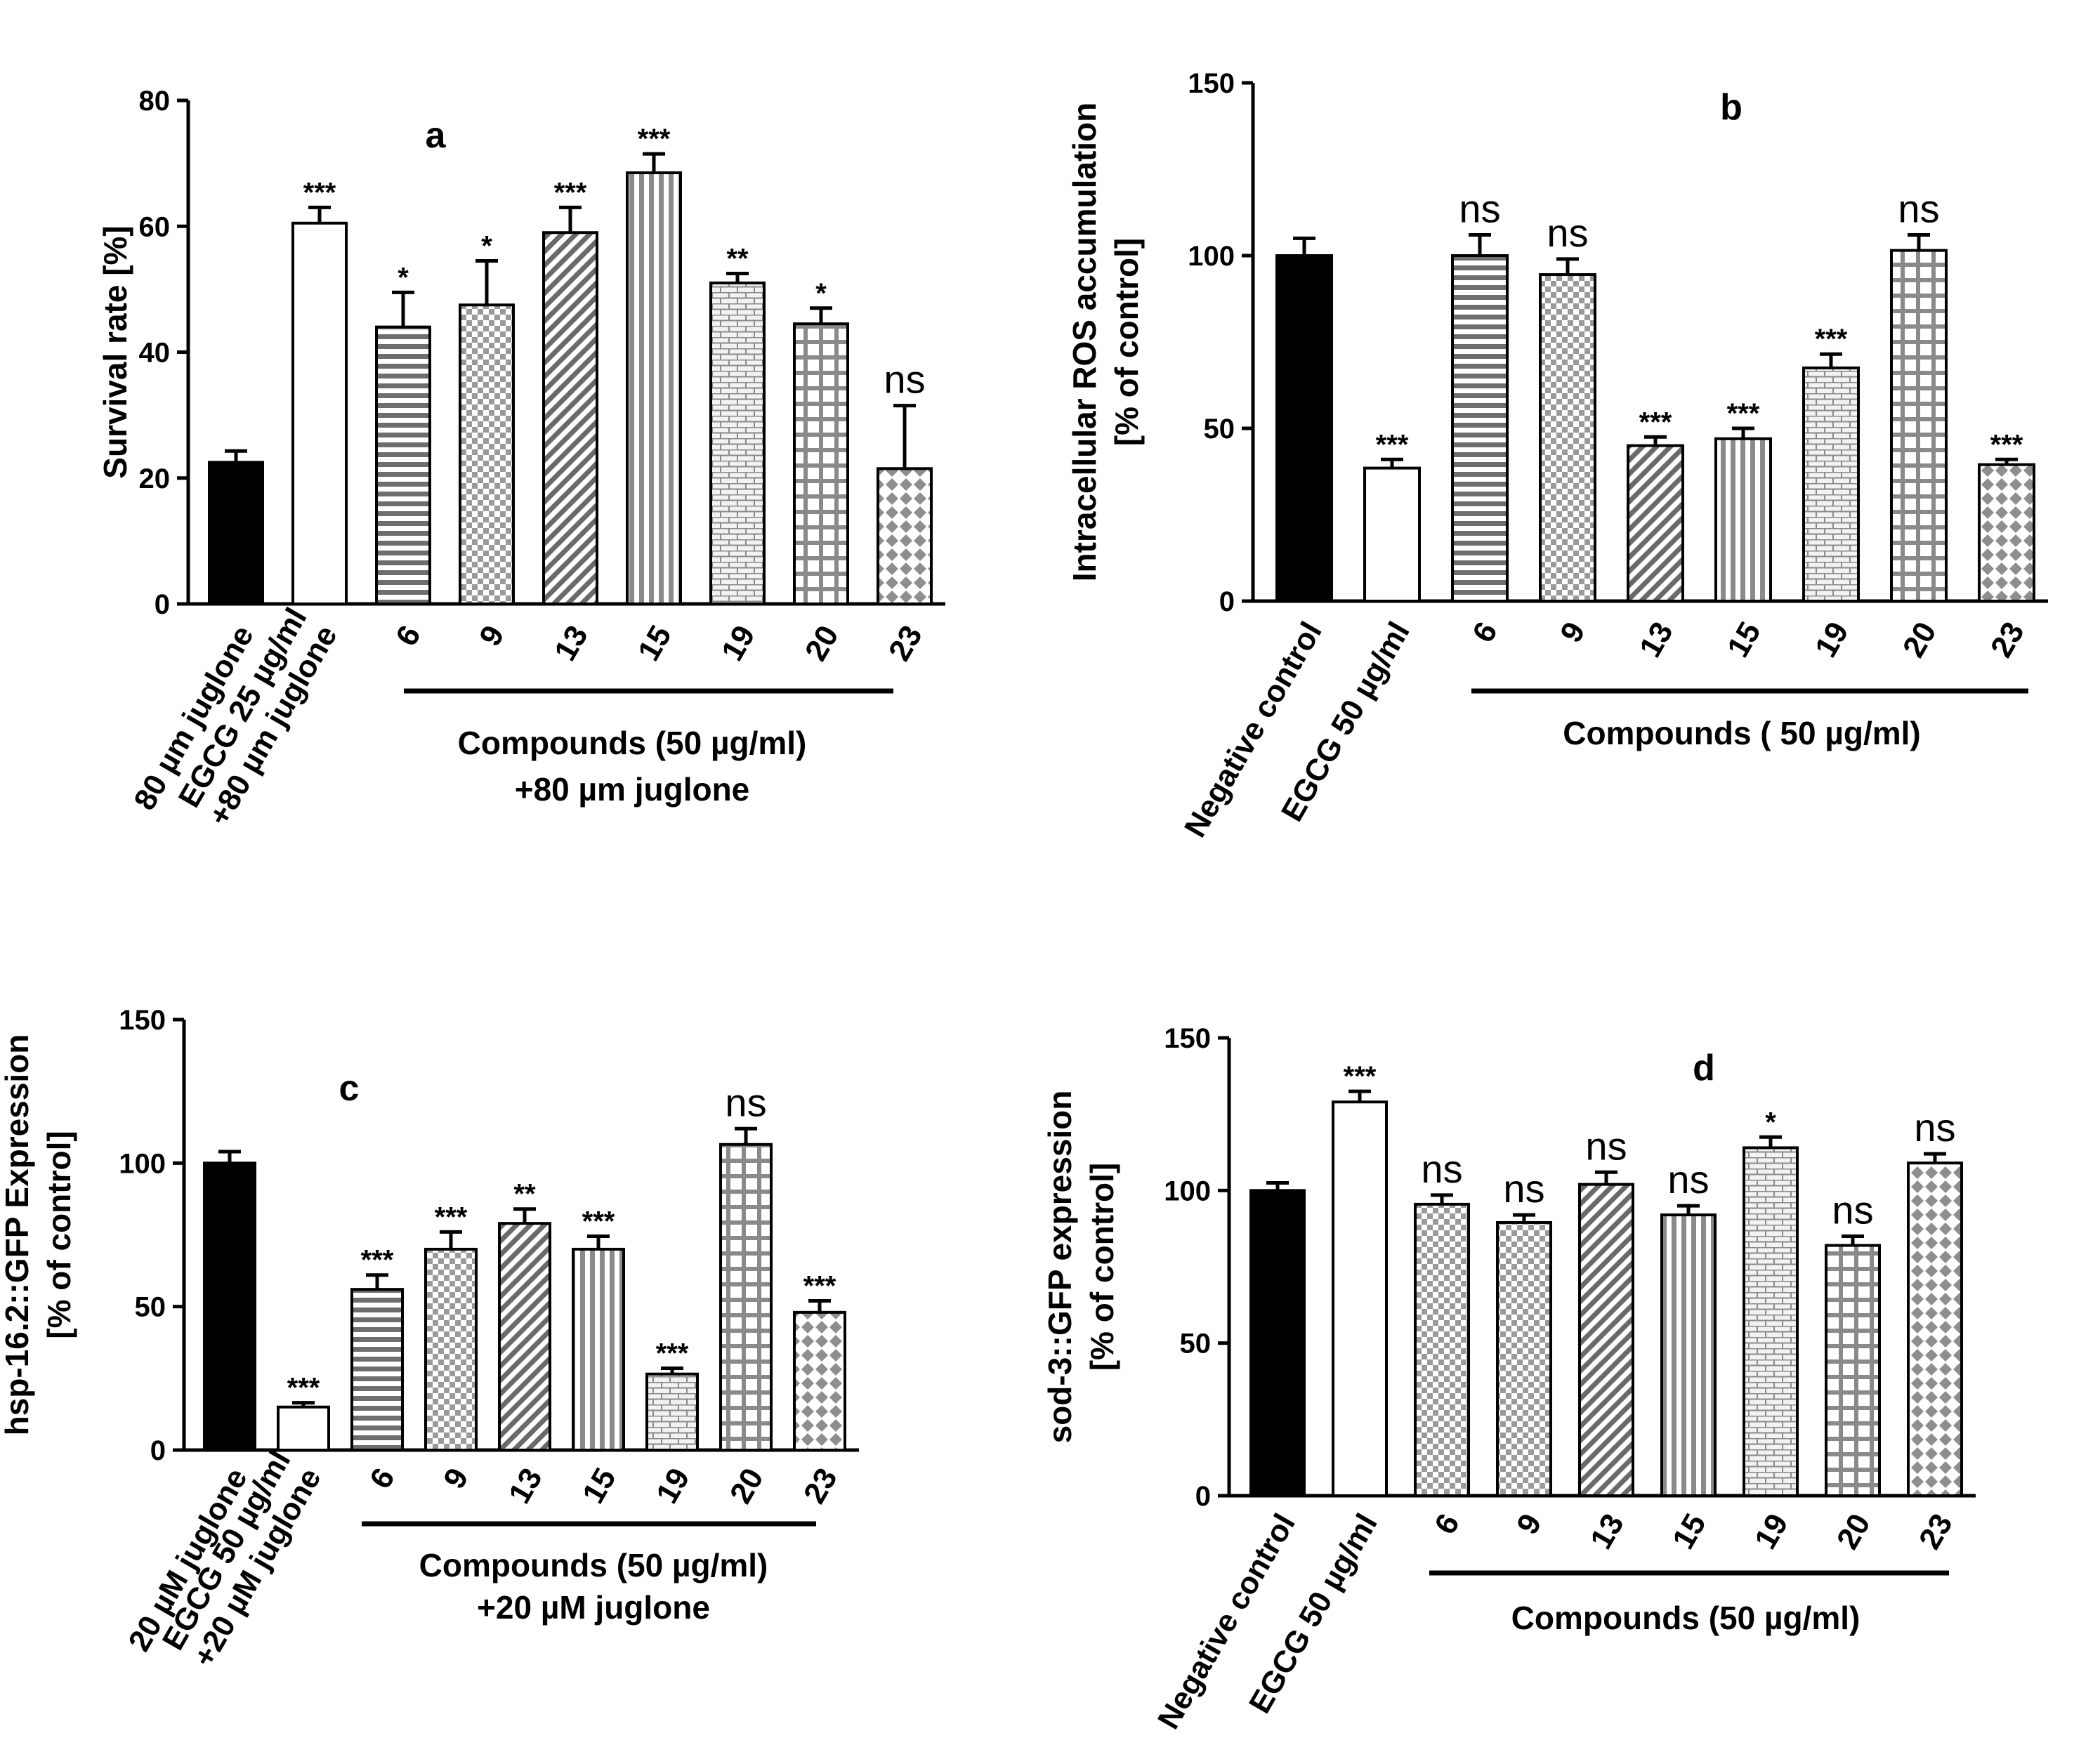 The image size is (2100, 1745). Describe the element at coordinates (1060, 1268) in the screenshot. I see `y-axis-label: sod-3::GFP expression` at that location.